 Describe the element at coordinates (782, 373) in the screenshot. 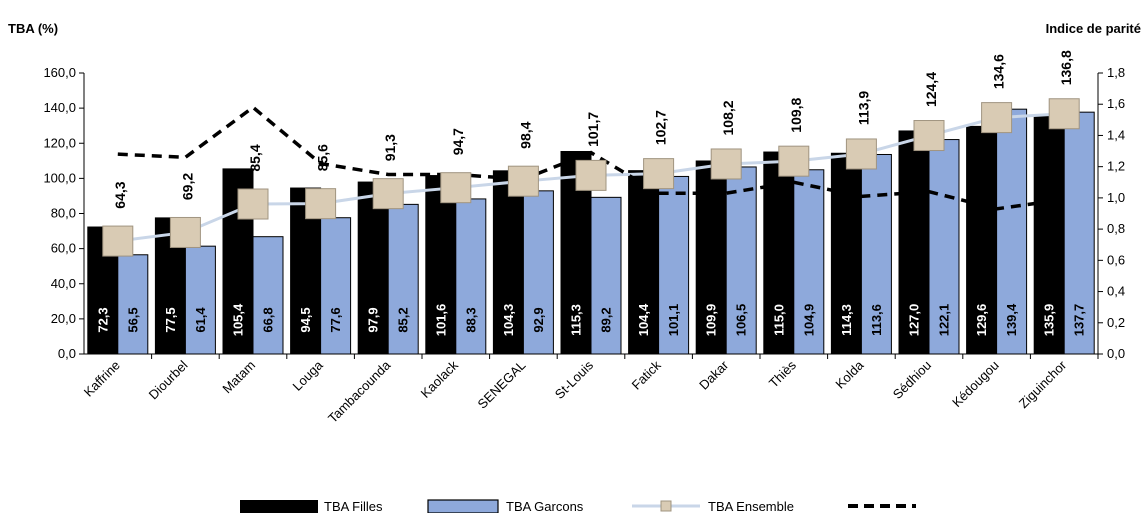

I see `category-label: Thiès` at that location.